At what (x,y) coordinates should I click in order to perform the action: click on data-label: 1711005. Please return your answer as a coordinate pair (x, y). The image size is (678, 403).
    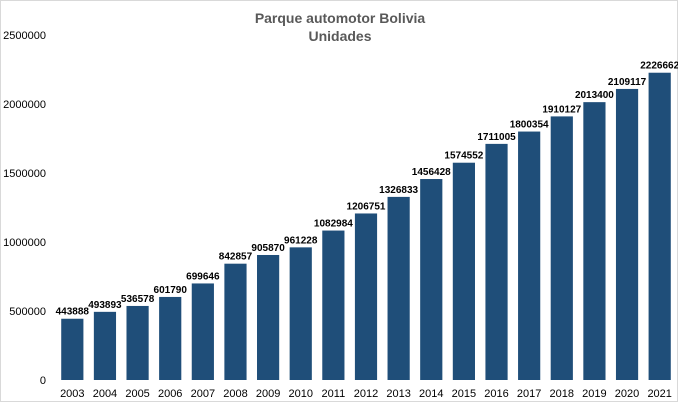
    Looking at the image, I should click on (496, 137).